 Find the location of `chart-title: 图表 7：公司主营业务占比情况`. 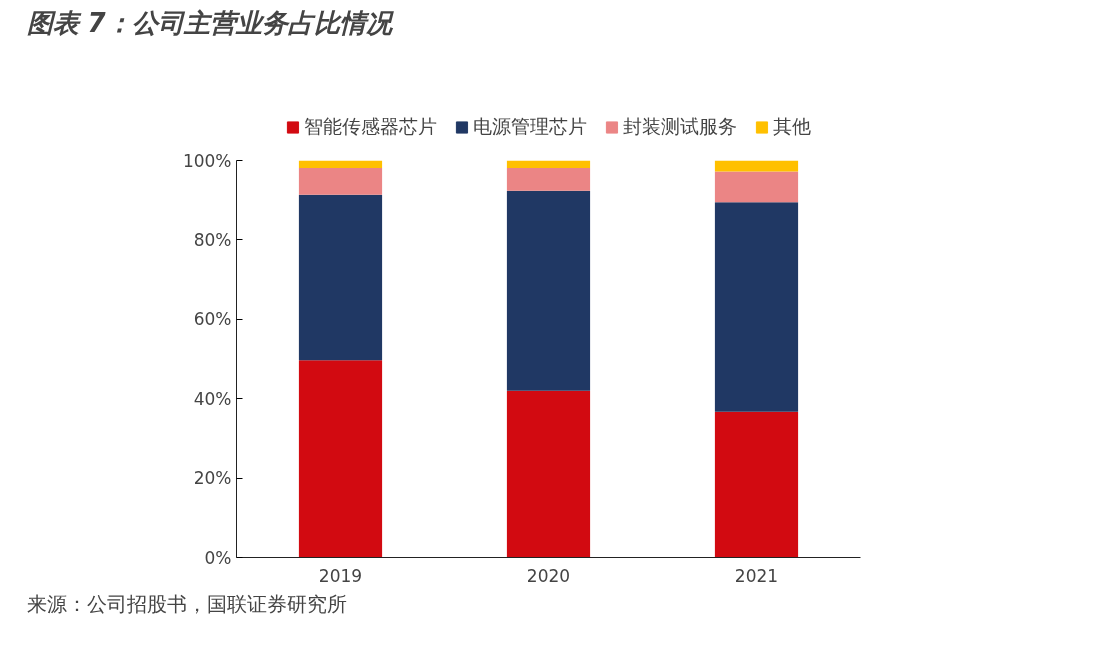

chart-title: 图表 7：公司主营业务占比情况 is located at coordinates (210, 22).